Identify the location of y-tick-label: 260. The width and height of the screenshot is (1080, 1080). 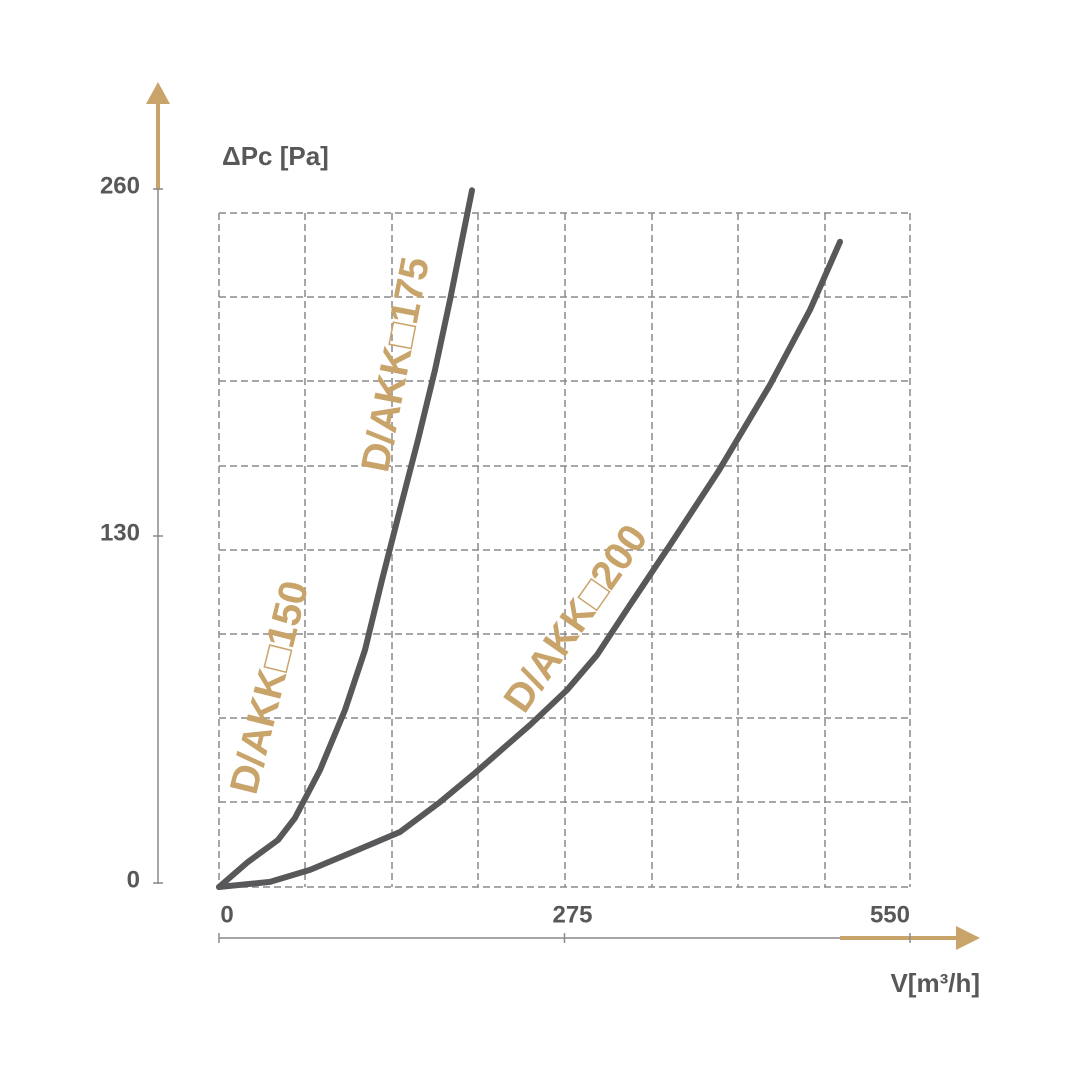
(120, 185).